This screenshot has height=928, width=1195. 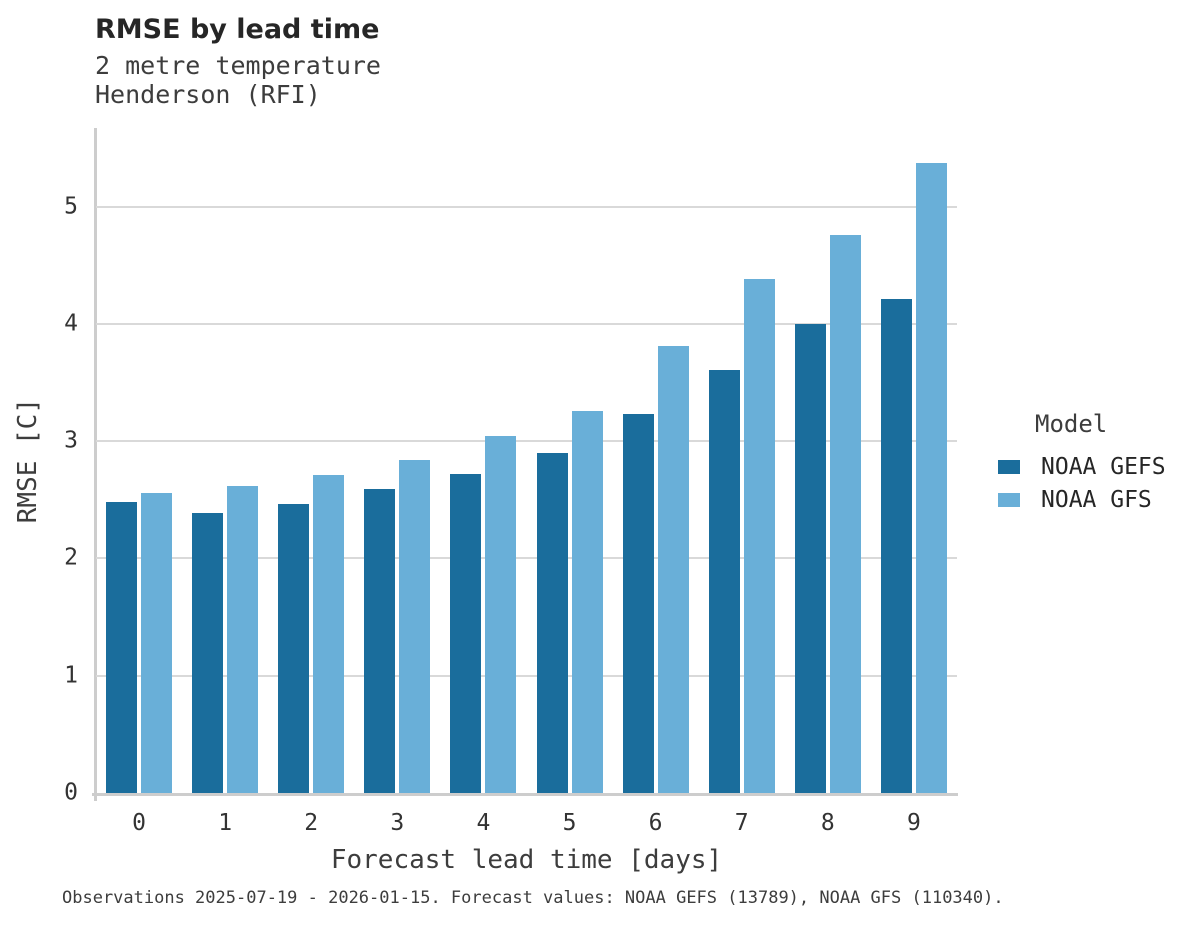 What do you see at coordinates (526, 823) in the screenshot?
I see `x-axis-ticks: 0 1 2 3 4 5 6 7 8 9` at bounding box center [526, 823].